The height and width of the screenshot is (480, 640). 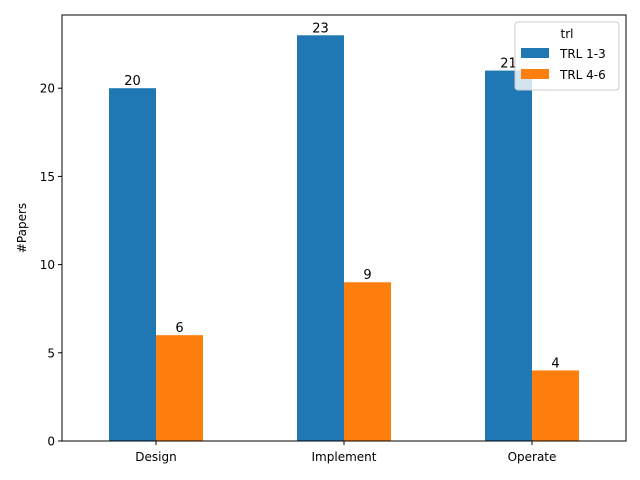 I want to click on y-tick-label: 0, so click(x=51, y=442).